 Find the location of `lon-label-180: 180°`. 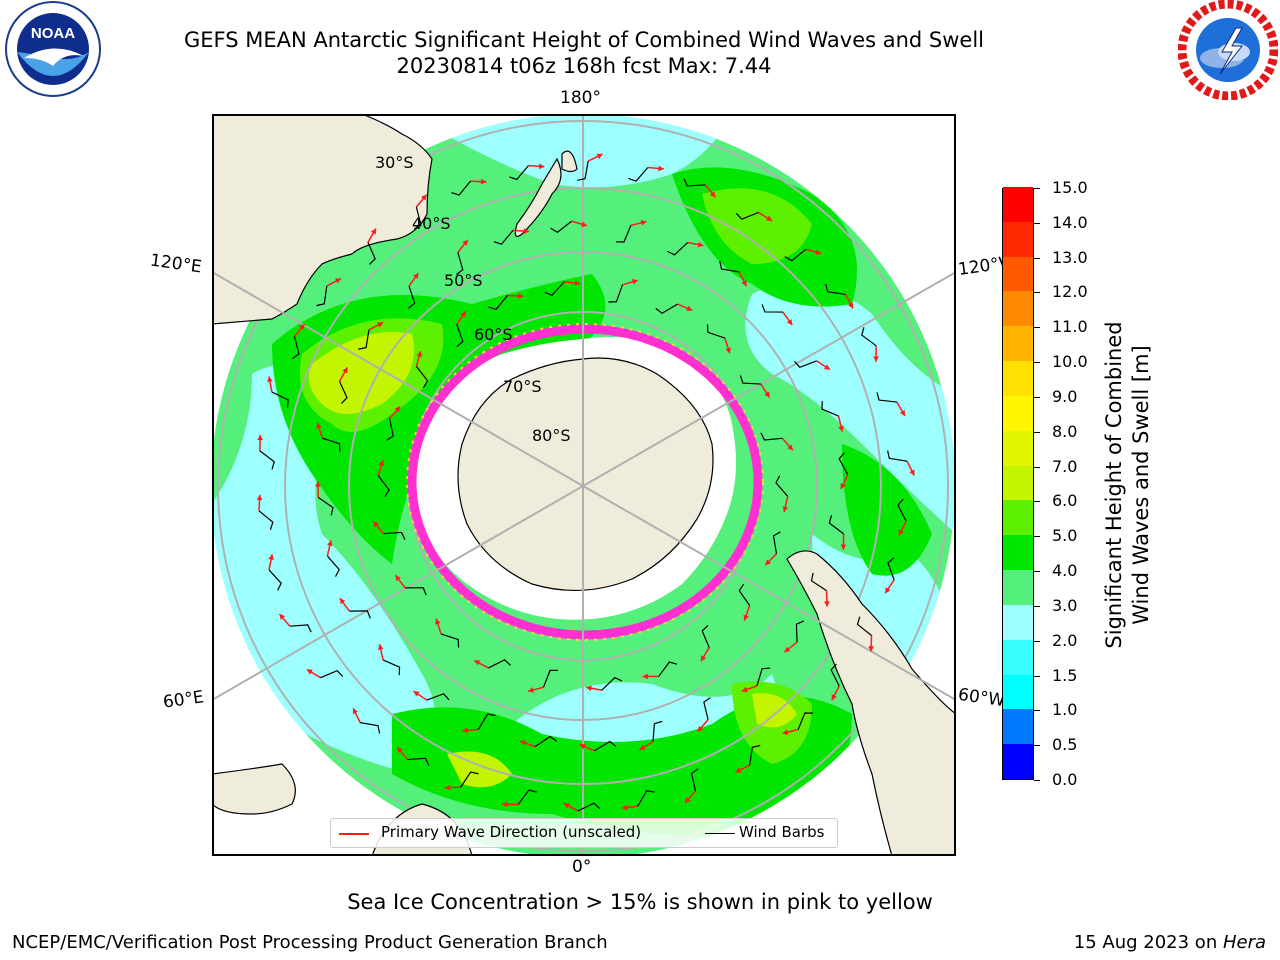

lon-label-180: 180° is located at coordinates (580, 98).